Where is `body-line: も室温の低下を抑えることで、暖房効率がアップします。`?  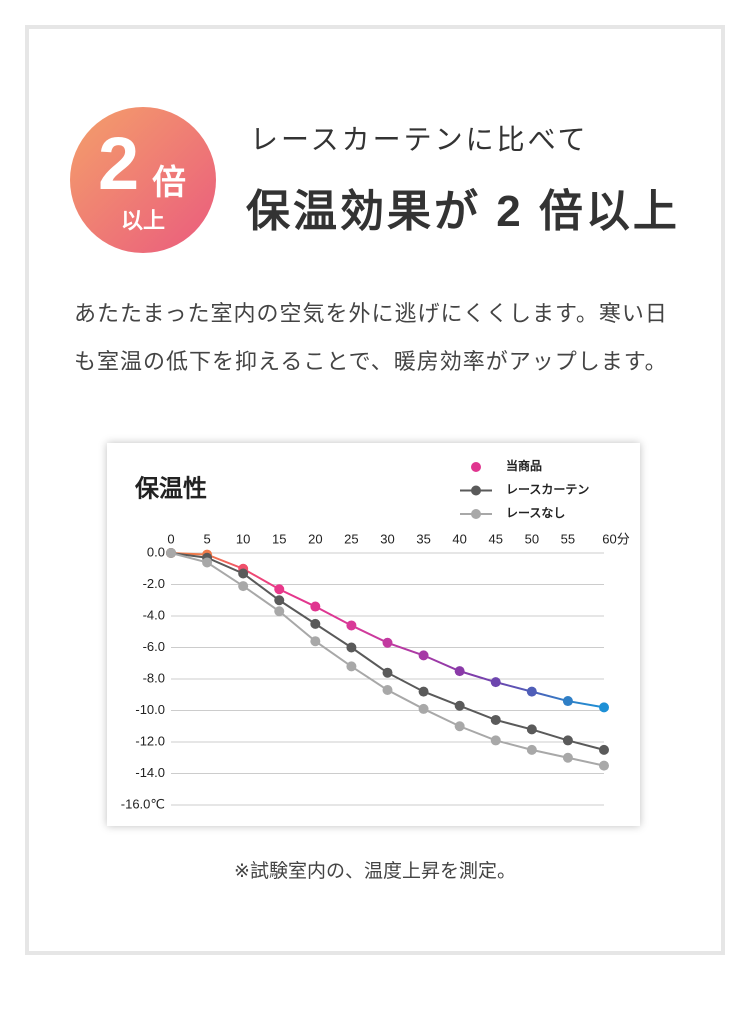 body-line: も室温の低下を抑えることで、暖房効率がアップします。 is located at coordinates (371, 361).